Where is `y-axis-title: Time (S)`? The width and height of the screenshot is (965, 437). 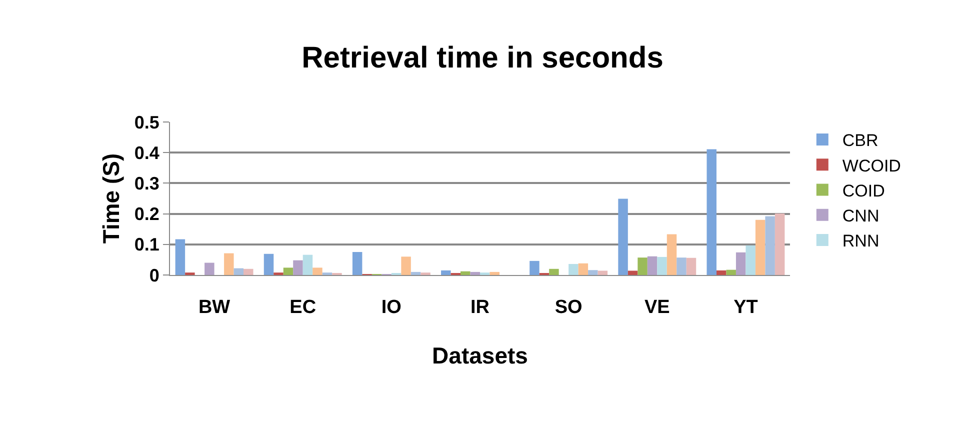 y-axis-title: Time (S) is located at coordinates (111, 198).